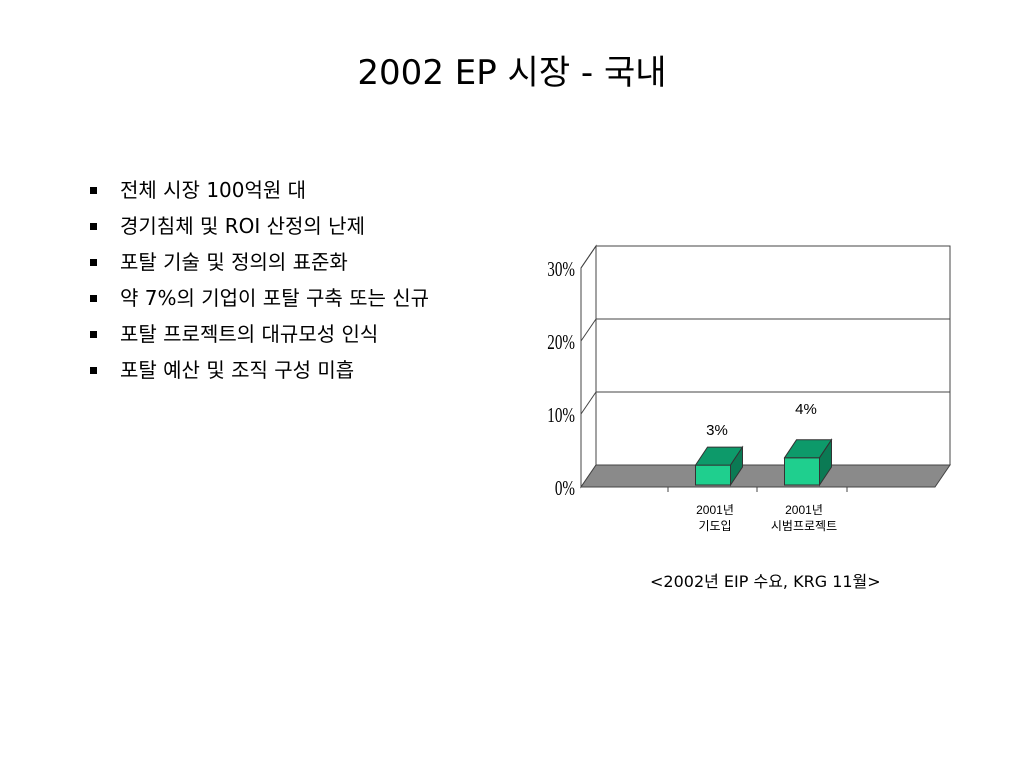 This screenshot has height=768, width=1024. What do you see at coordinates (717, 430) in the screenshot?
I see `data-label: 3%` at bounding box center [717, 430].